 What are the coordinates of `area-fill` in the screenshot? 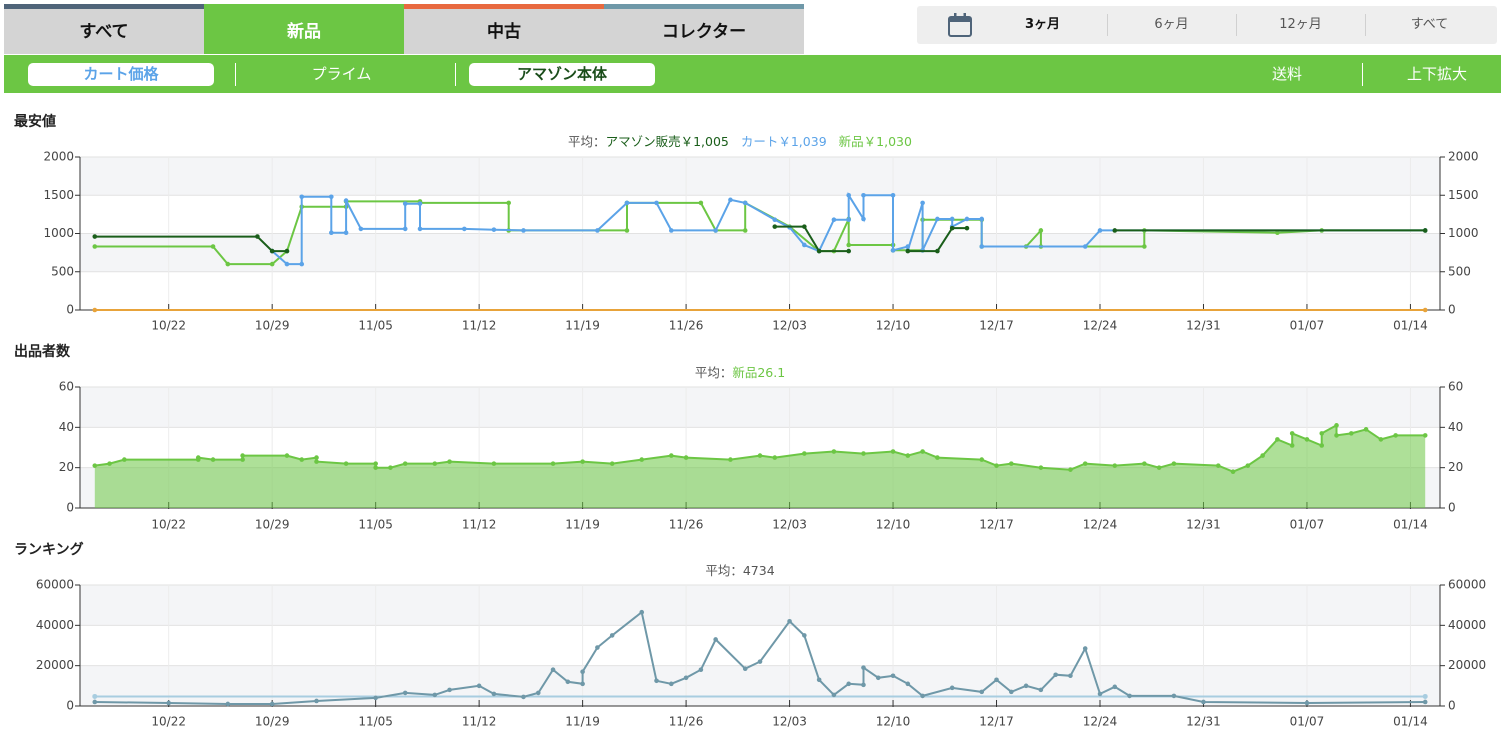 It's located at (760, 466).